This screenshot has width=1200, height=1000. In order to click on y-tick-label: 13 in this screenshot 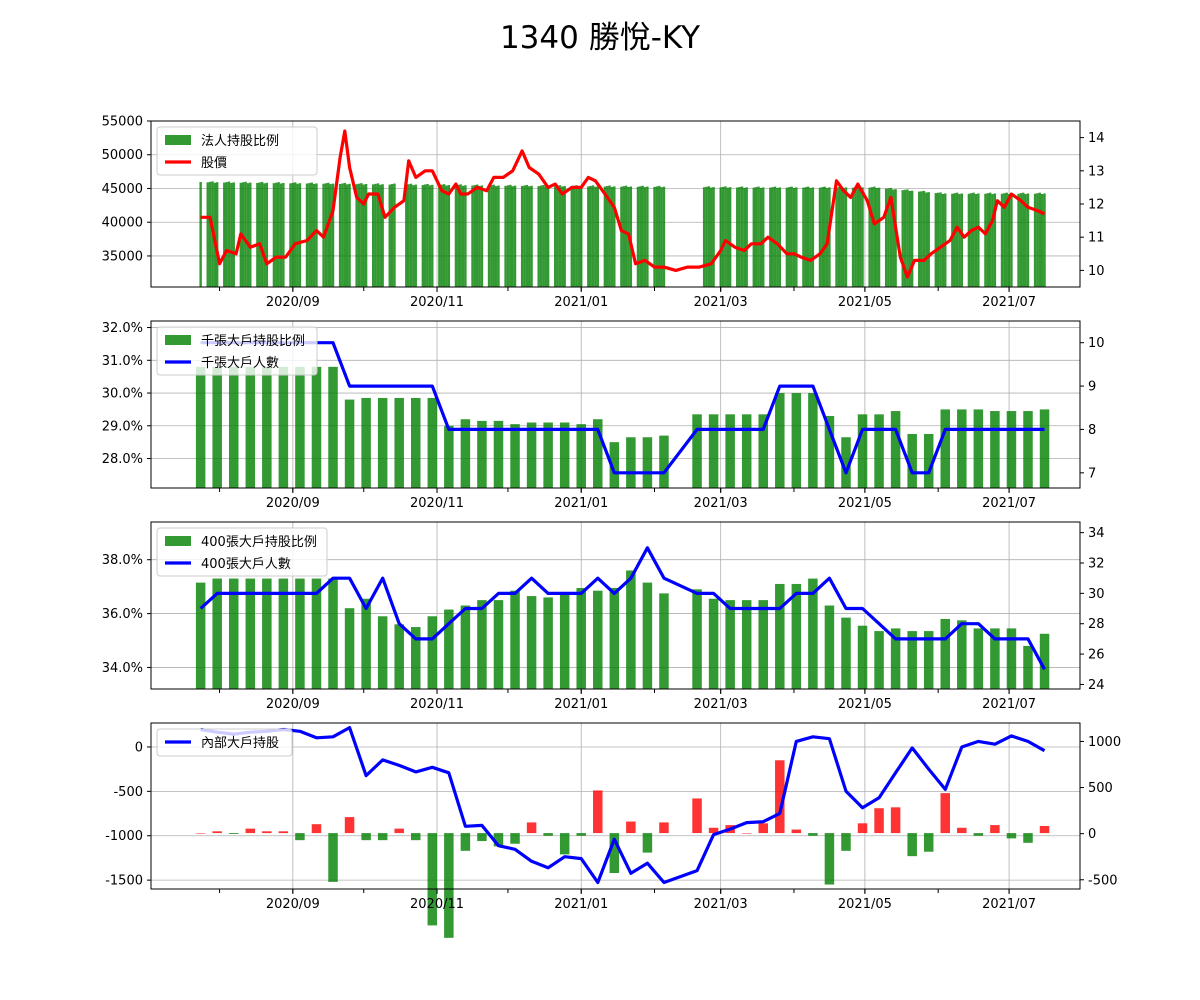, I will do `click(1096, 171)`.